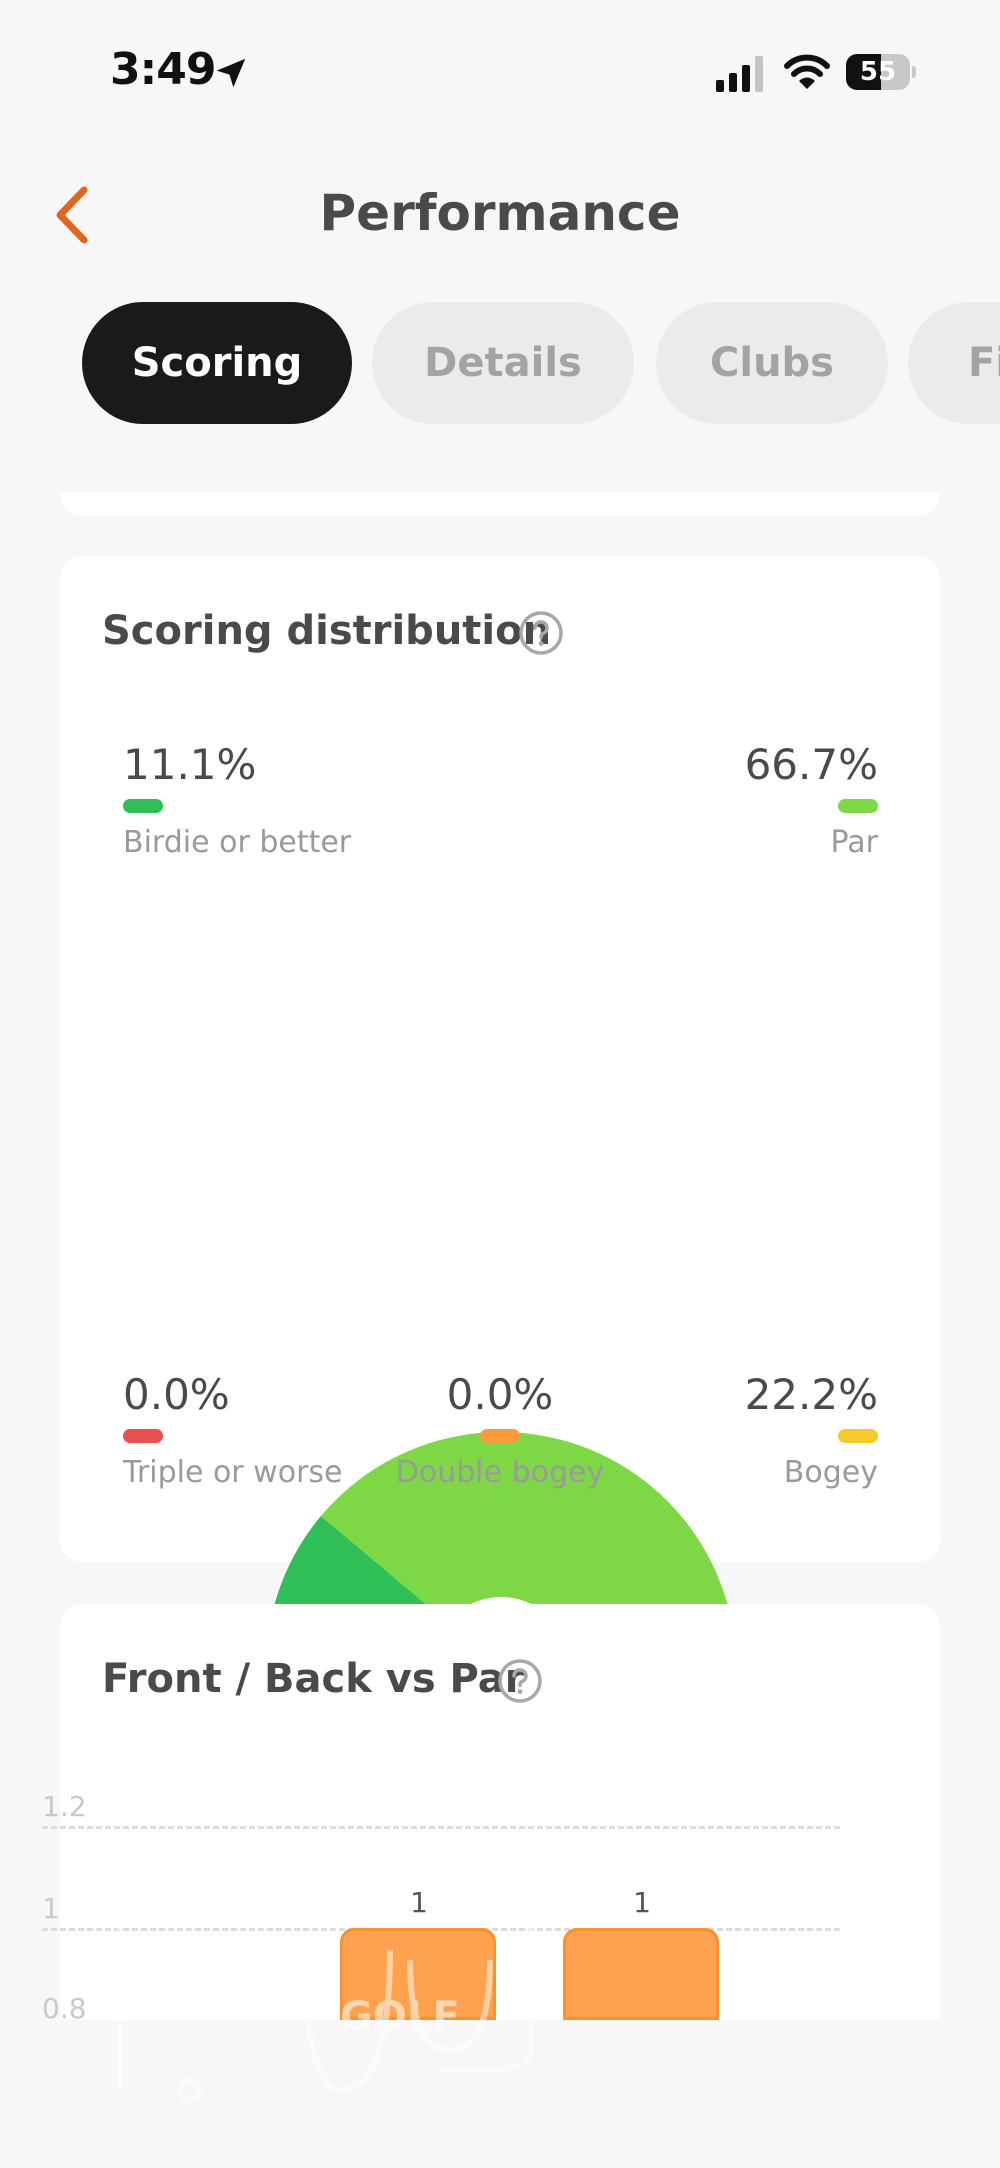  I want to click on cellular-signal-icon, so click(739, 74).